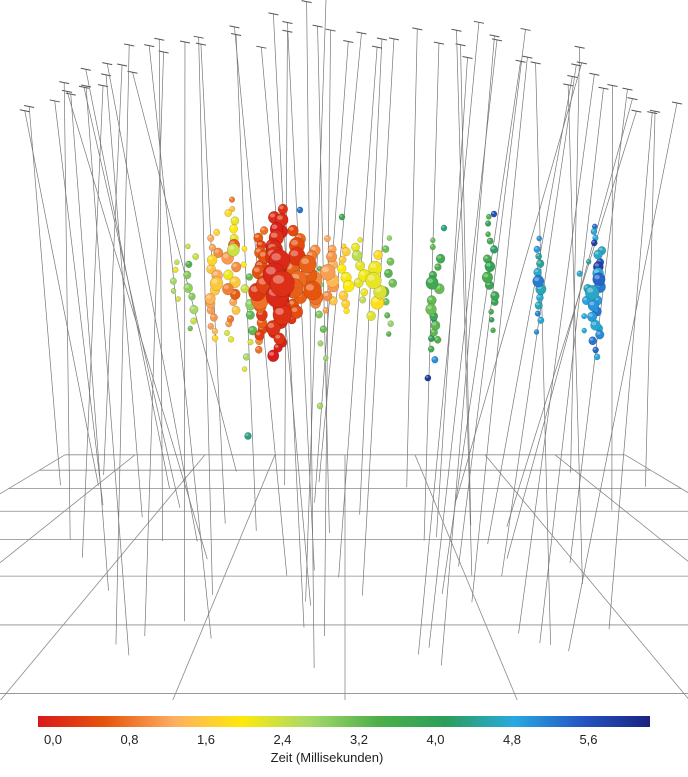  What do you see at coordinates (466, 577) in the screenshot?
I see `grid-line` at bounding box center [466, 577].